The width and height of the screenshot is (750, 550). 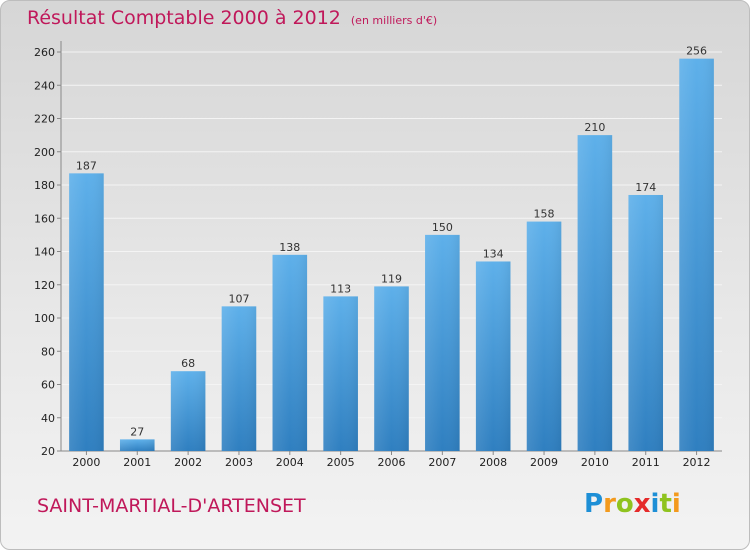 What do you see at coordinates (86, 462) in the screenshot?
I see `x-tick-label: 2000` at bounding box center [86, 462].